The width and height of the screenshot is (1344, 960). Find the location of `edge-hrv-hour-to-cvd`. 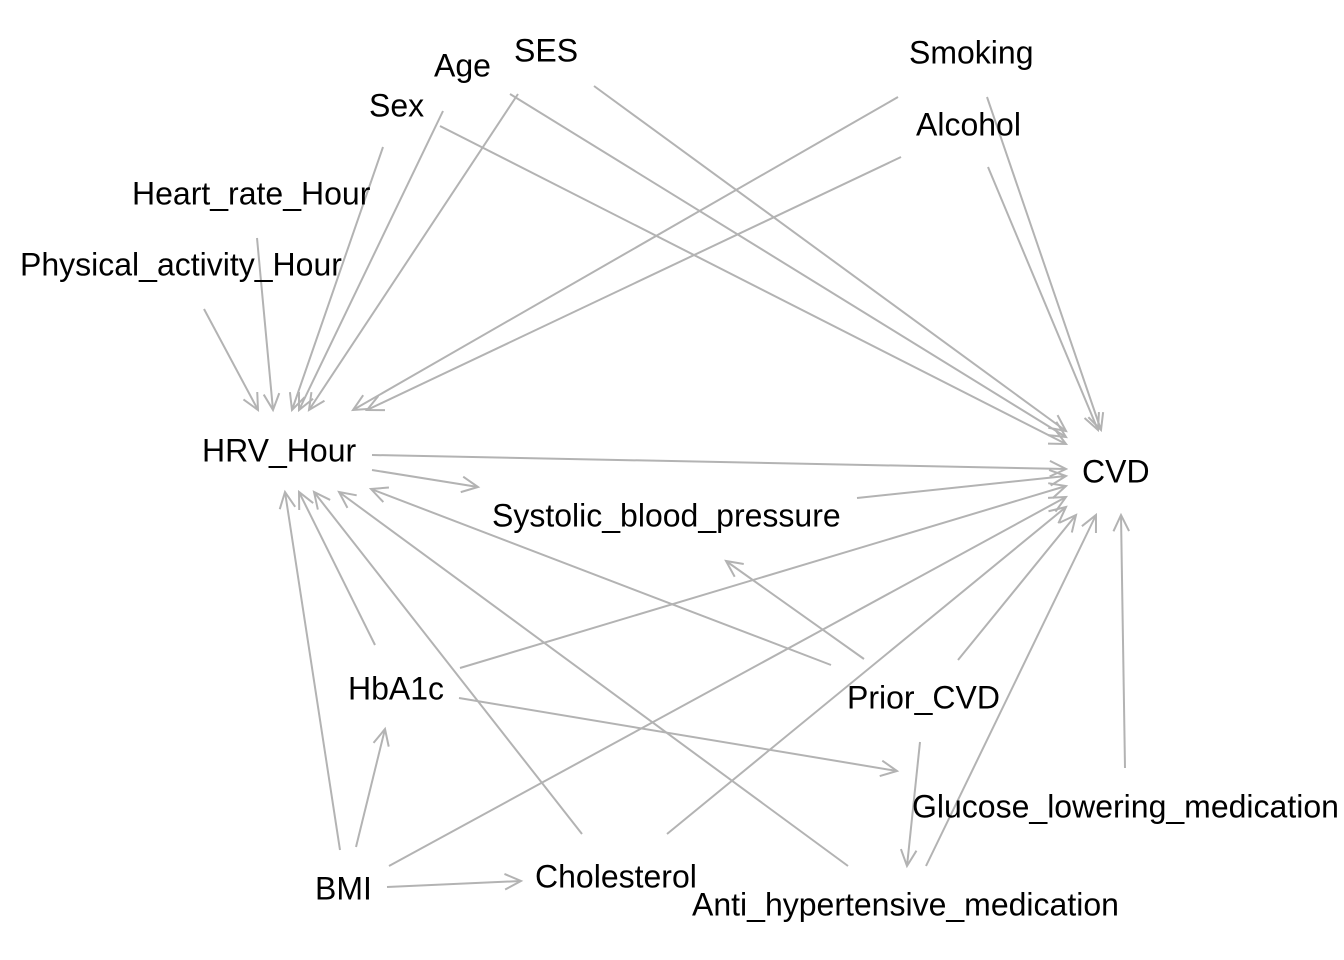

edge-hrv-hour-to-cvd is located at coordinates (720, 466).